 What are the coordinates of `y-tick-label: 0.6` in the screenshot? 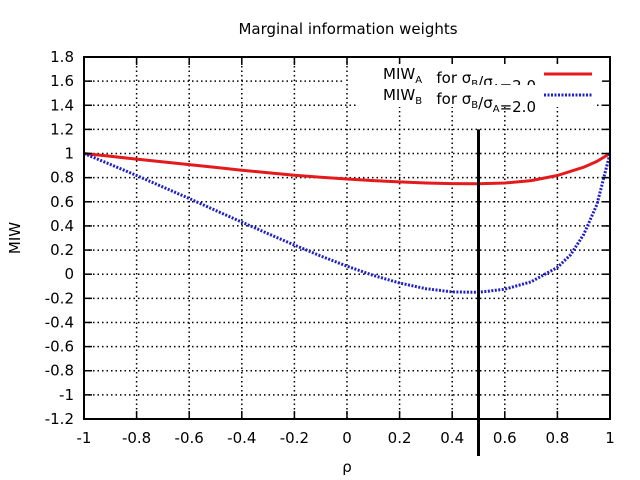 It's located at (62, 202).